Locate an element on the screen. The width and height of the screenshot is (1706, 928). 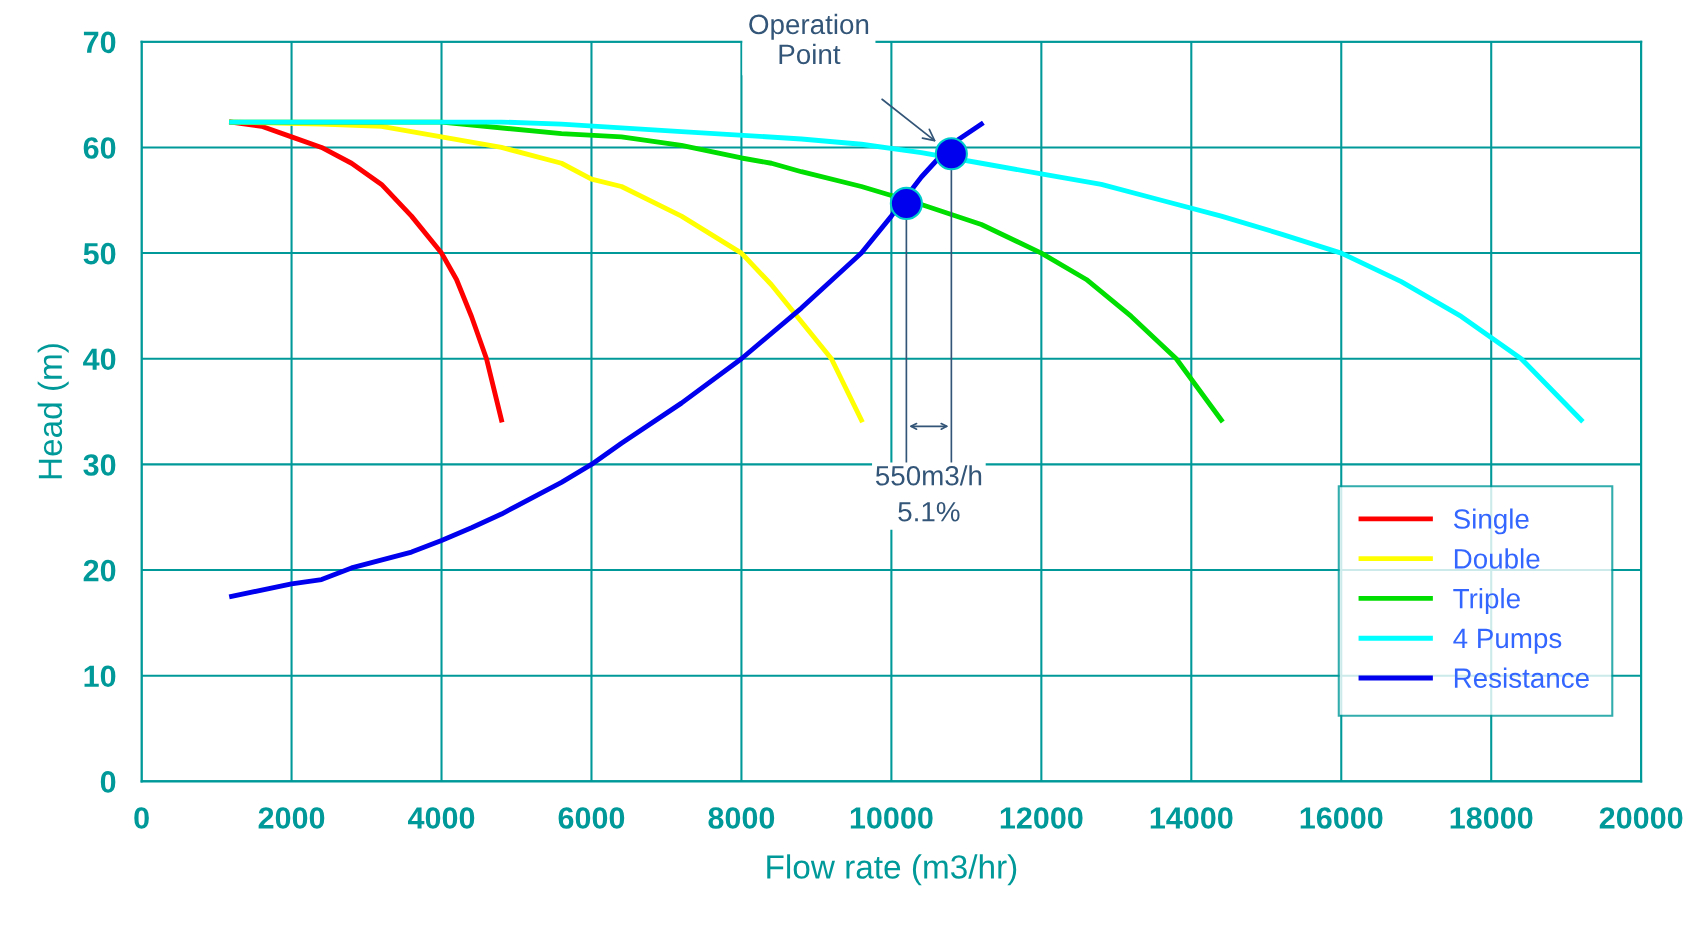
annotation: 5.1% is located at coordinates (929, 511).